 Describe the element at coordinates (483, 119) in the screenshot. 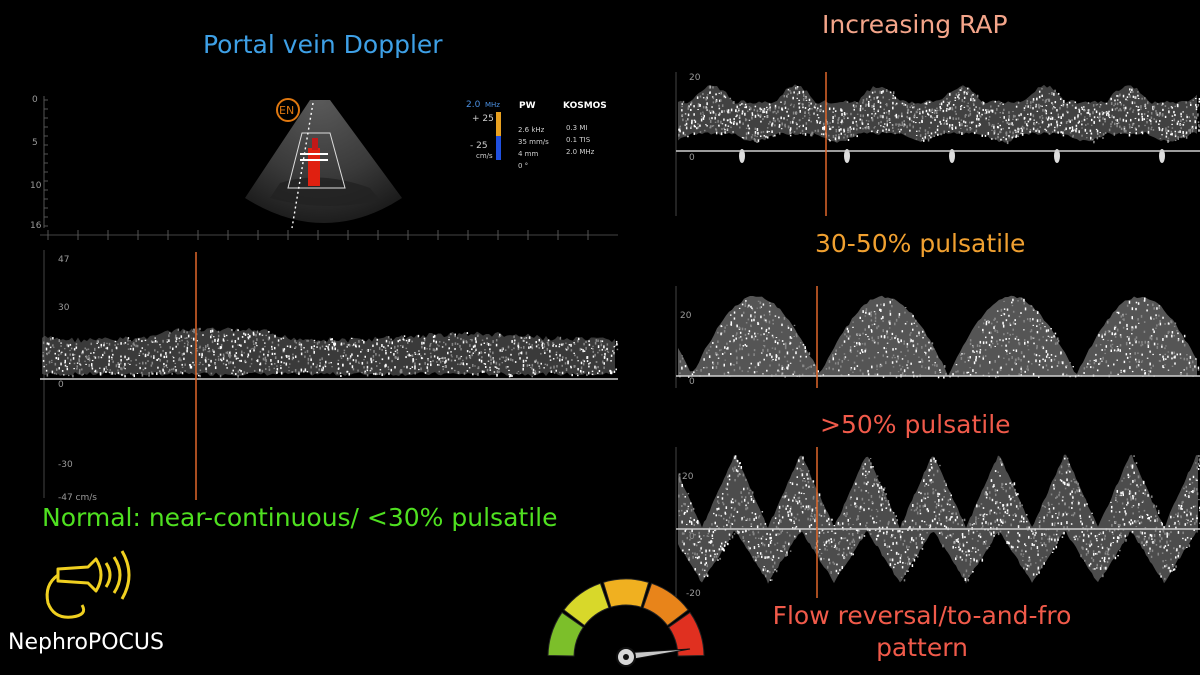

I see `color-scale-top: + 25` at that location.